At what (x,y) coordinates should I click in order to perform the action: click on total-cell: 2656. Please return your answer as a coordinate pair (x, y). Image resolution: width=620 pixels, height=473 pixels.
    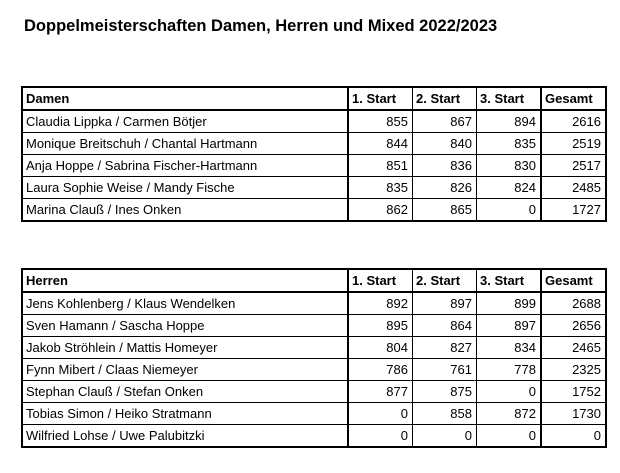
    Looking at the image, I should click on (573, 325).